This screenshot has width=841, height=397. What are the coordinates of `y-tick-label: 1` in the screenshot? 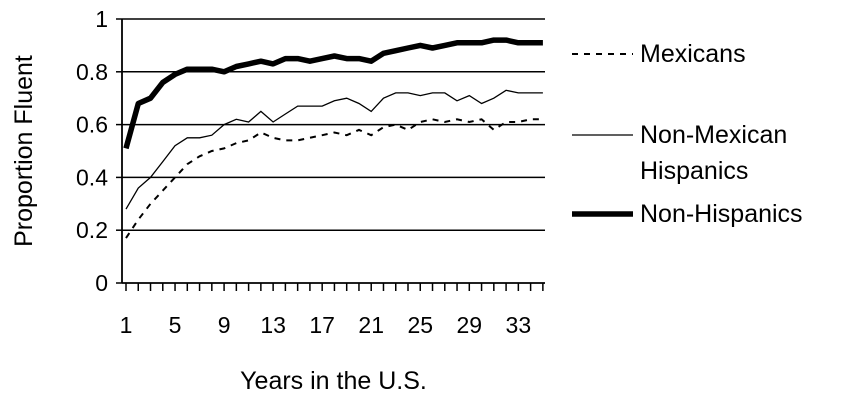 It's located at (101, 19).